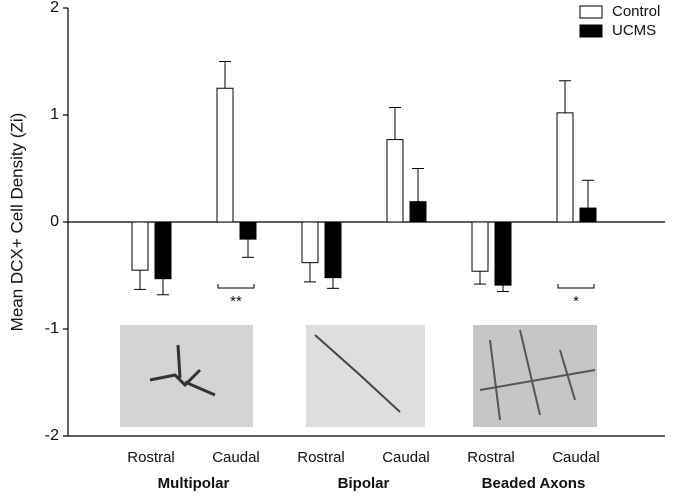 The width and height of the screenshot is (685, 496). What do you see at coordinates (364, 483) in the screenshot?
I see `group-label: Bipolar` at bounding box center [364, 483].